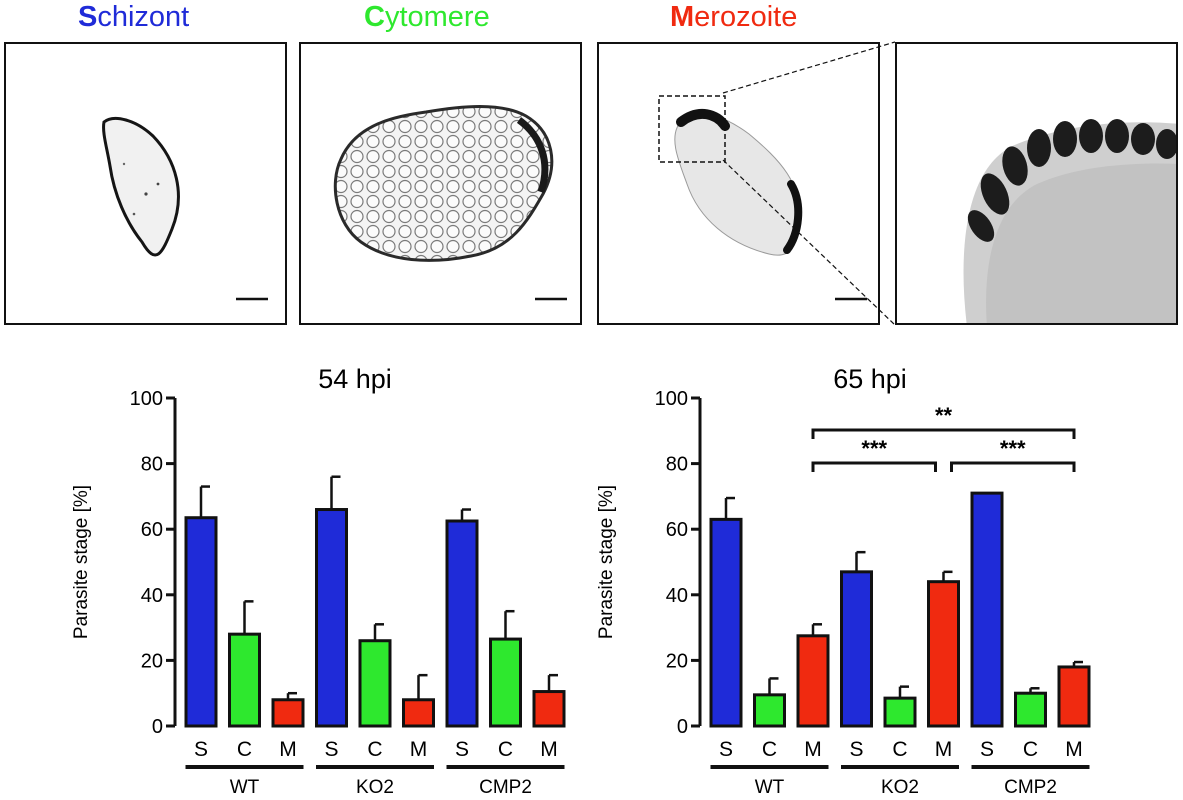 Image resolution: width=1183 pixels, height=800 pixels. What do you see at coordinates (692, 129) in the screenshot?
I see `zoom-region-box` at bounding box center [692, 129].